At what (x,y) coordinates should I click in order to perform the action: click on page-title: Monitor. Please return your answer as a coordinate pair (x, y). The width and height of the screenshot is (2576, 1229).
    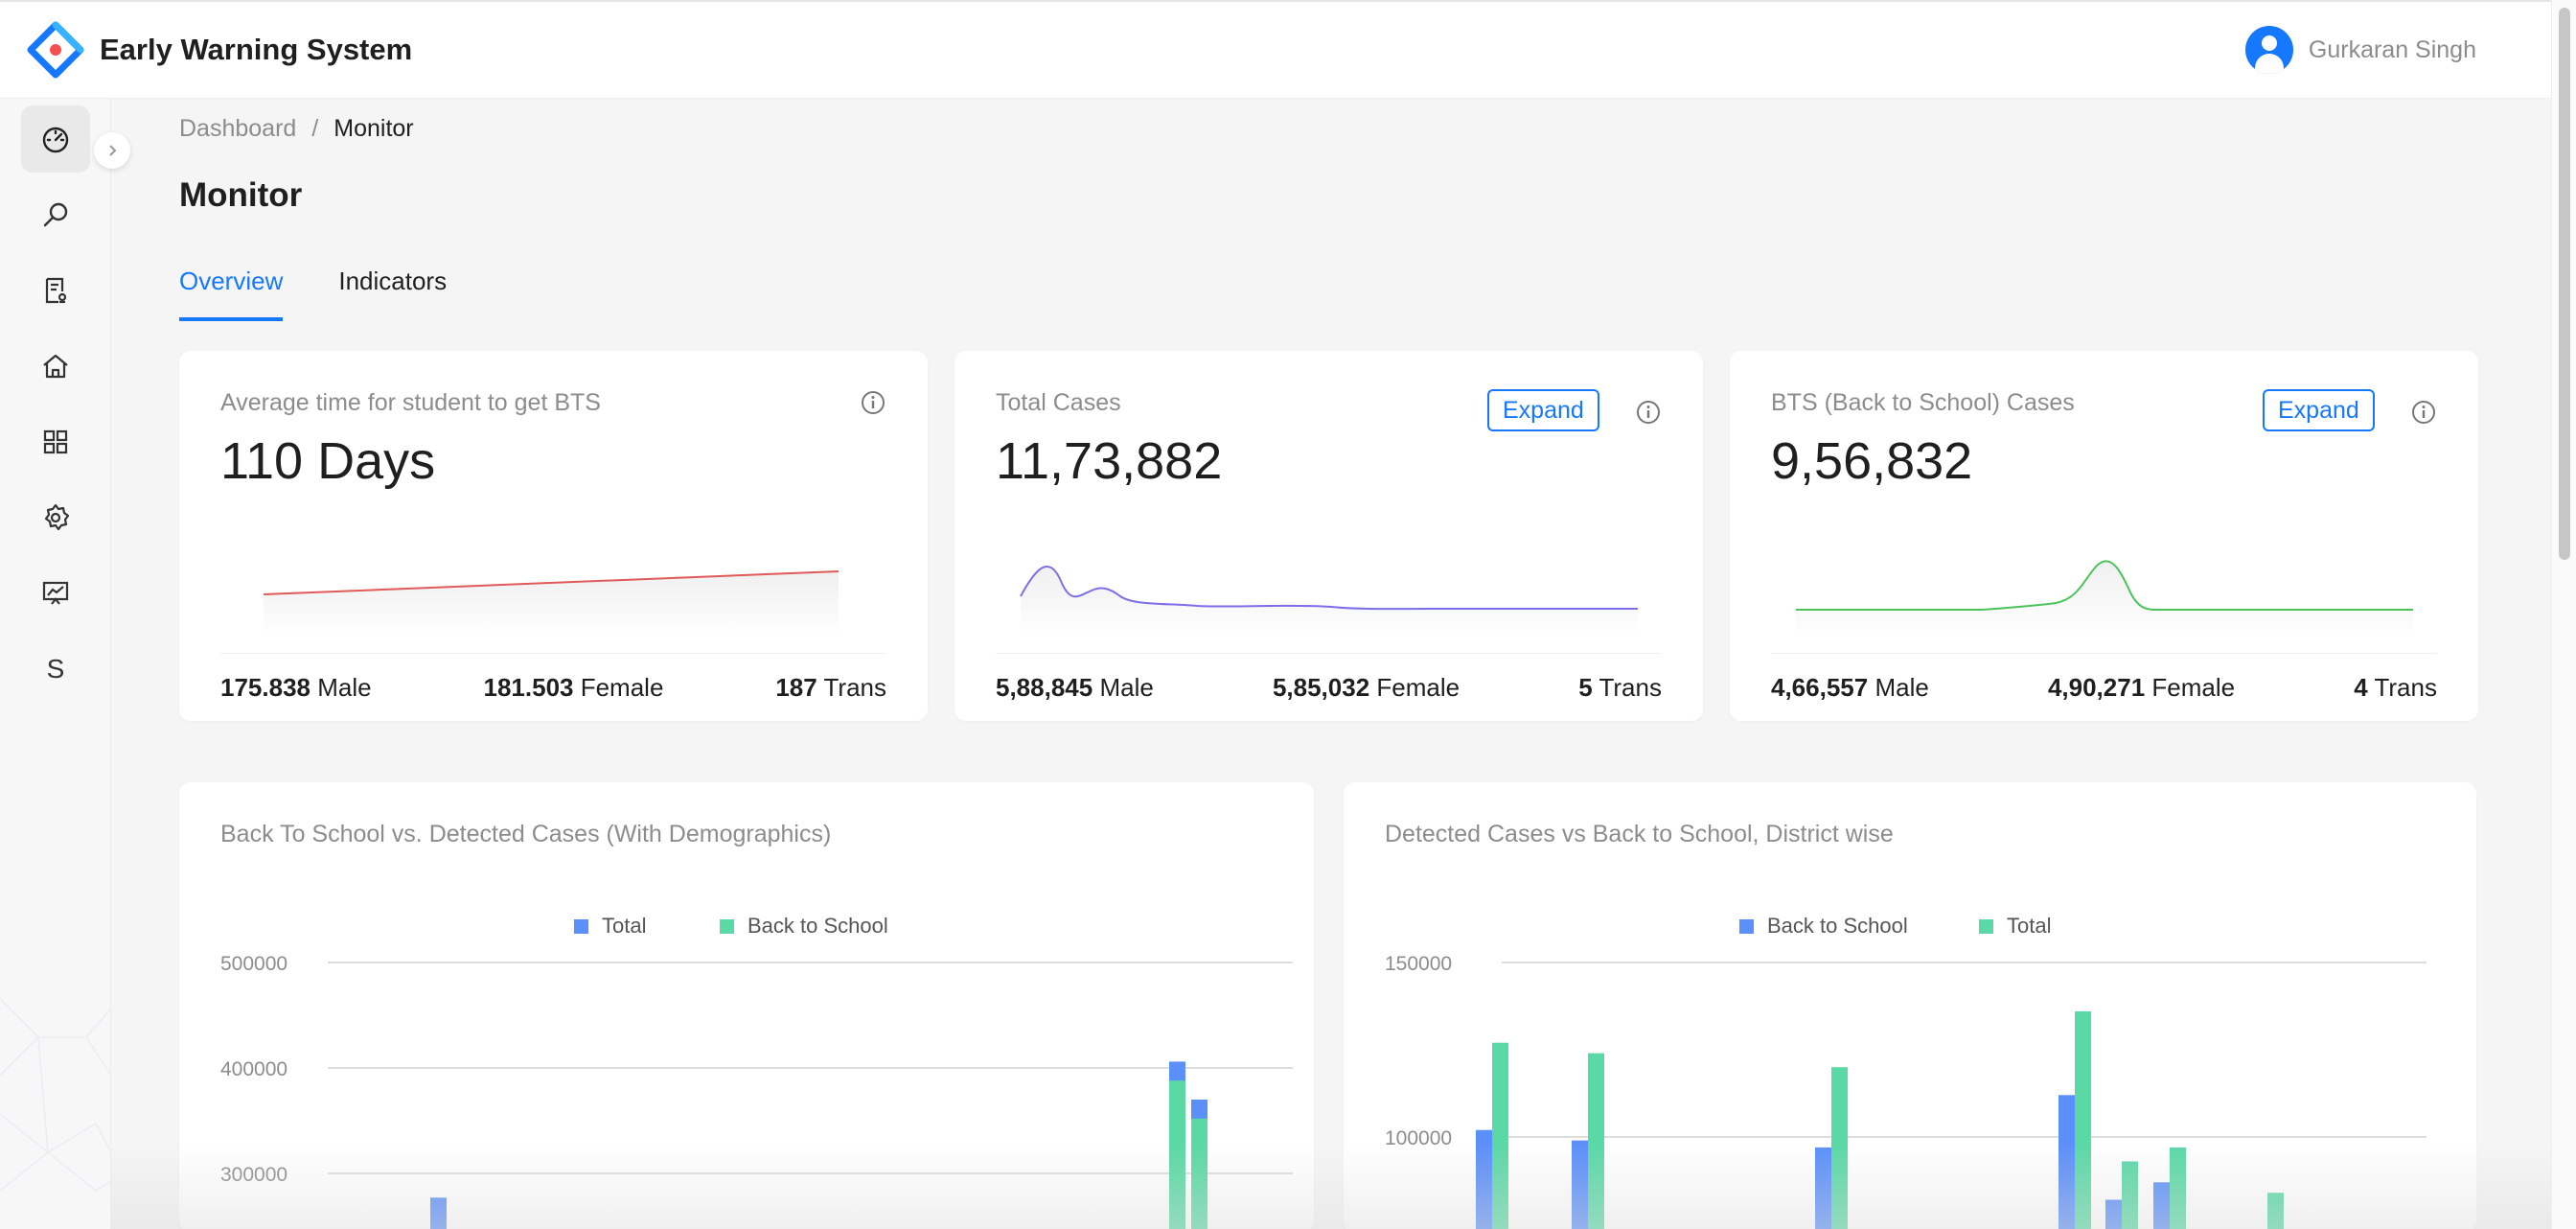
    Looking at the image, I should click on (241, 195).